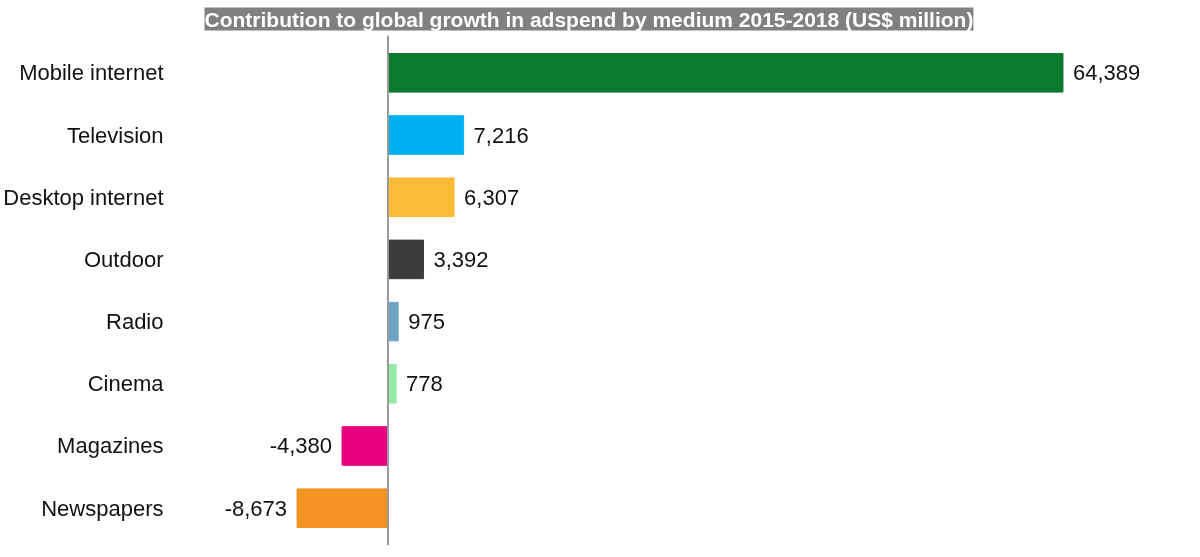 The height and width of the screenshot is (557, 1200). Describe the element at coordinates (135, 322) in the screenshot. I see `y-tick-label: Radio` at that location.